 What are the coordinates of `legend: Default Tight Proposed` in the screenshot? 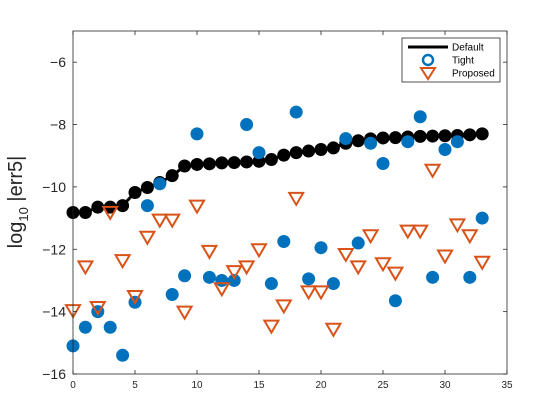 It's located at (451, 60).